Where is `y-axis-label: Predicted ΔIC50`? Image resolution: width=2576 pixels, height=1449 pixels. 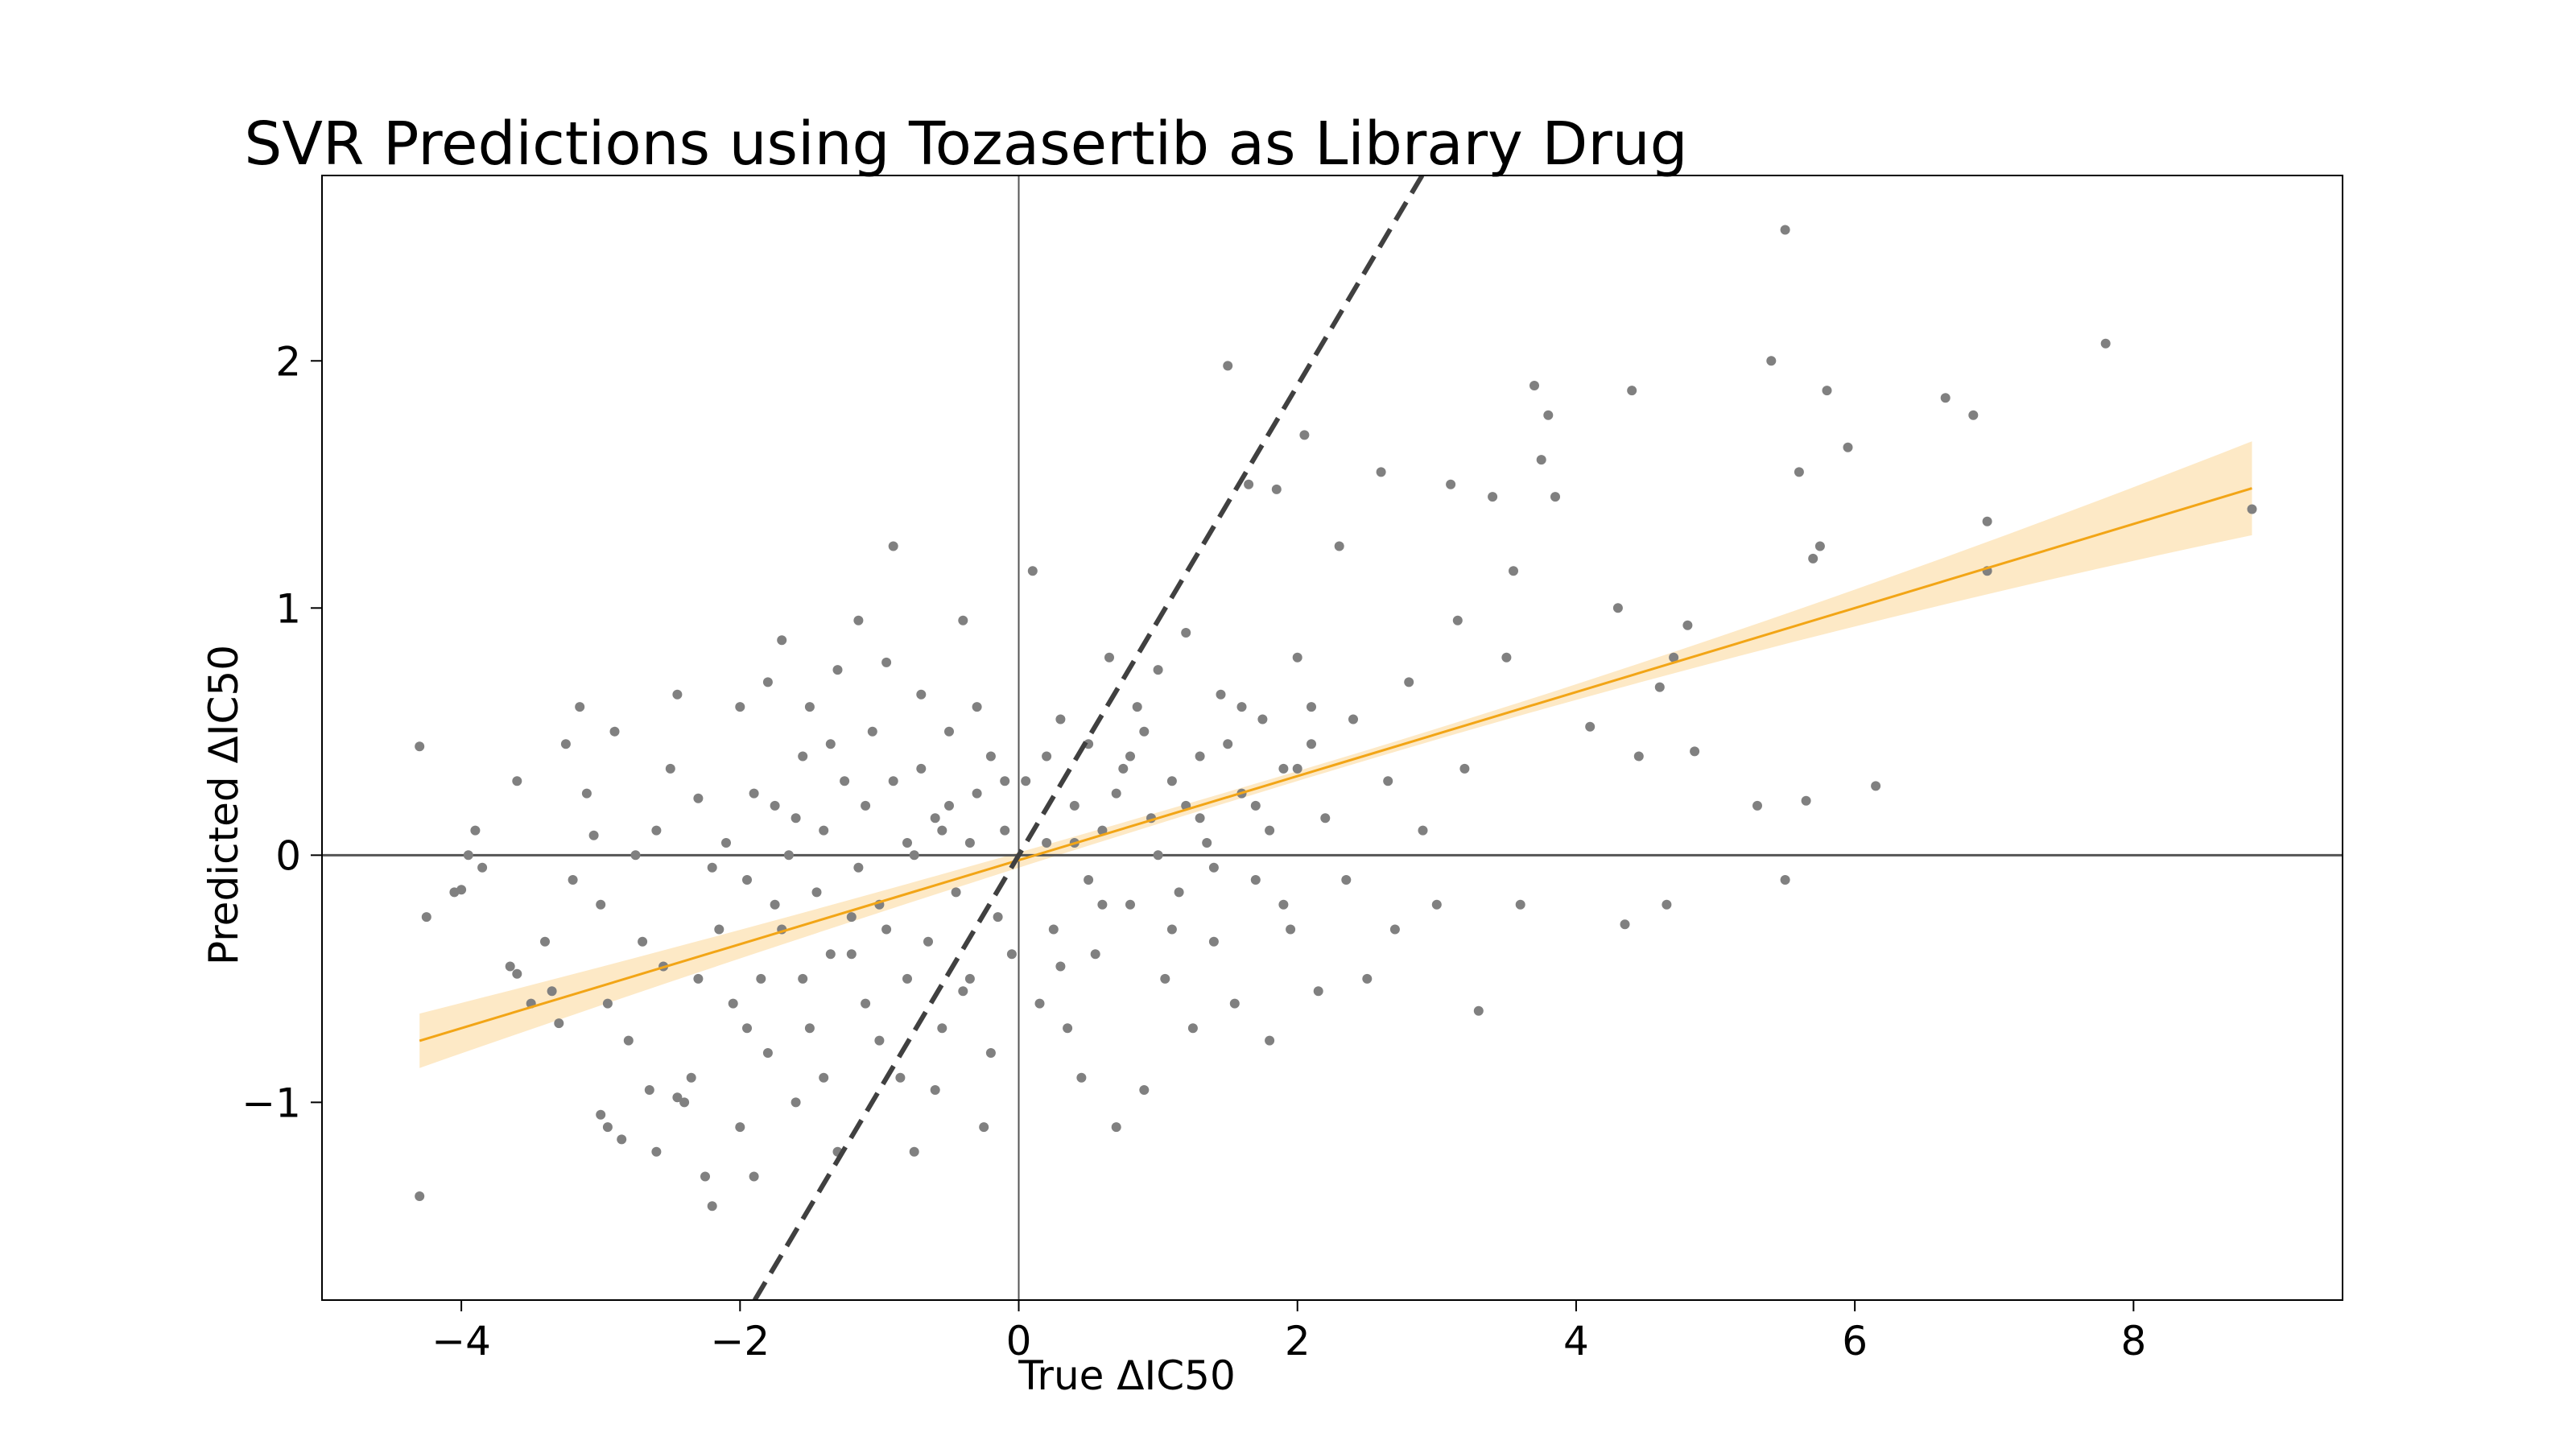
y-axis-label: Predicted ΔIC50 is located at coordinates (223, 805).